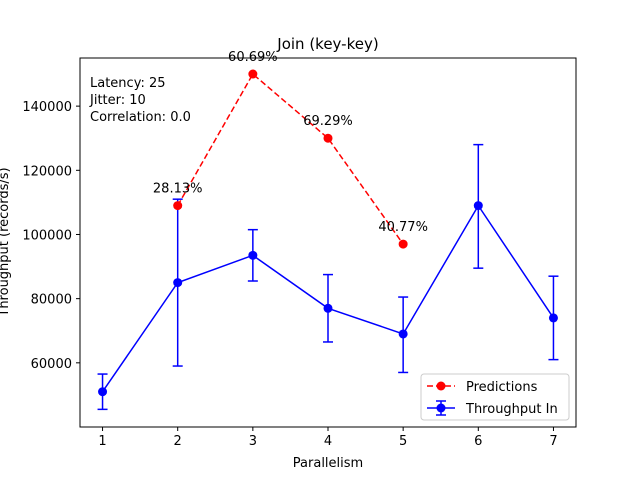 This screenshot has width=640, height=480. Describe the element at coordinates (51, 364) in the screenshot. I see `y-tick-label: 60000` at that location.